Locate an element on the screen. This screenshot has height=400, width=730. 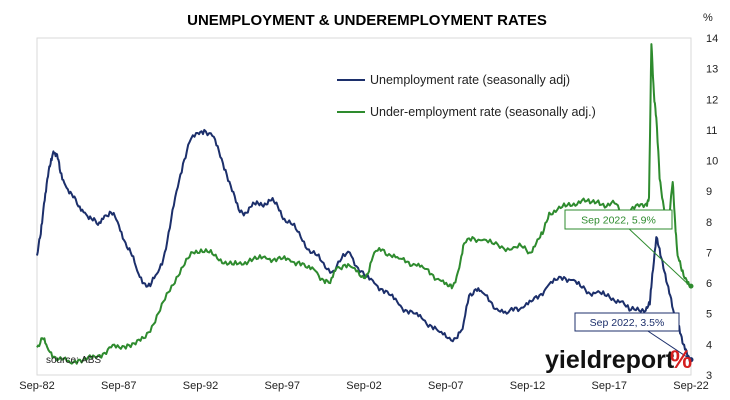
callout-underemployment: Sep 2022, 5.9% is located at coordinates (629, 249).